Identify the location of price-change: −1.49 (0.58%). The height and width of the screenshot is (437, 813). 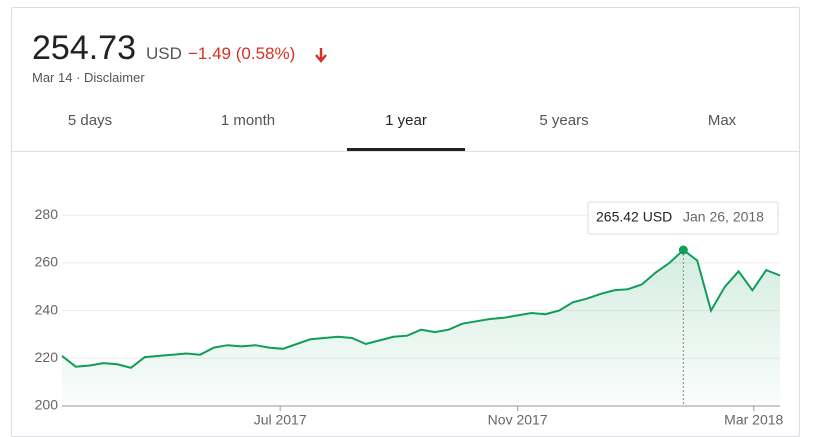
(242, 53).